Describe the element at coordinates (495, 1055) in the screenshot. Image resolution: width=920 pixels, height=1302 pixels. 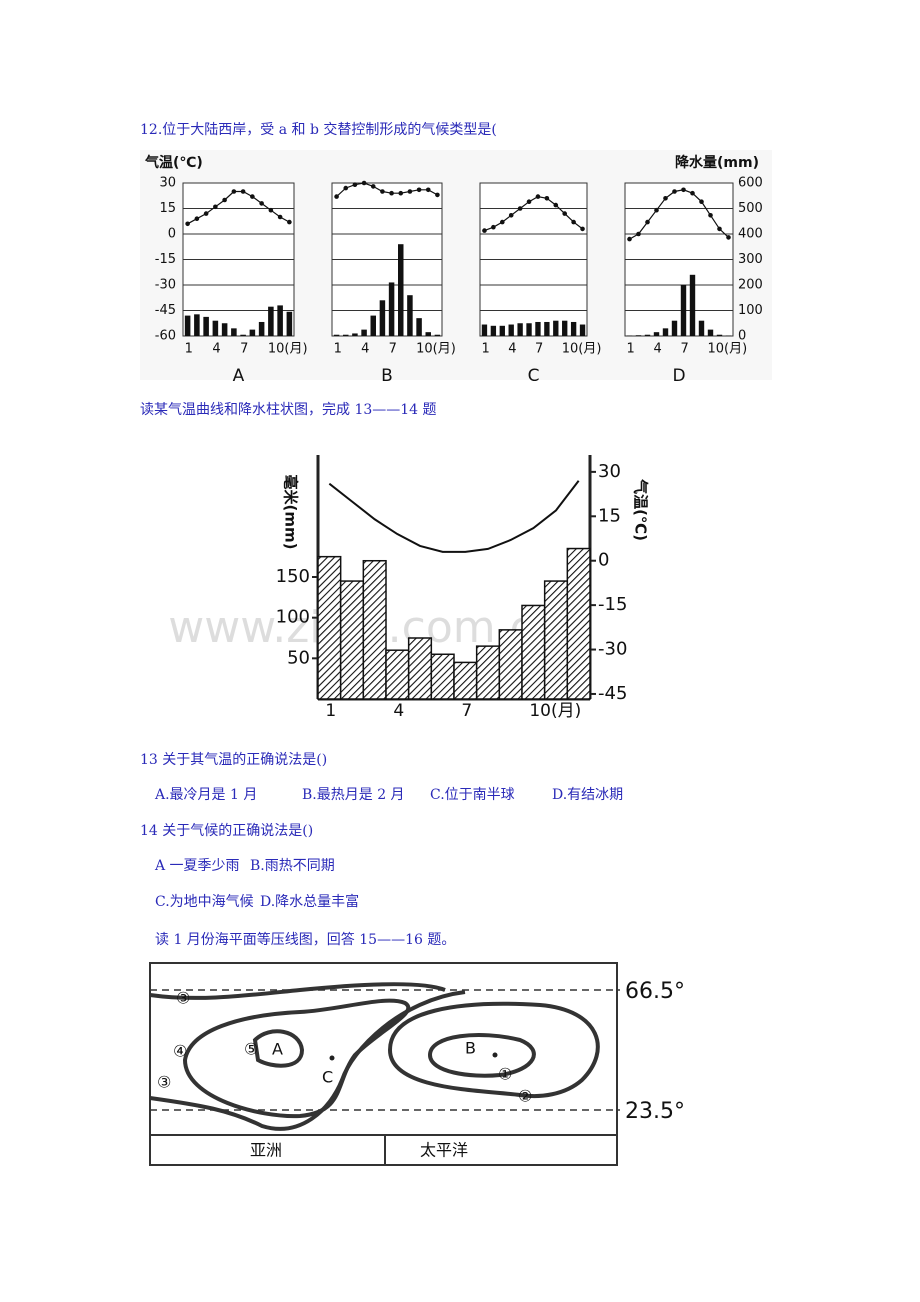
I see `center-dot` at that location.